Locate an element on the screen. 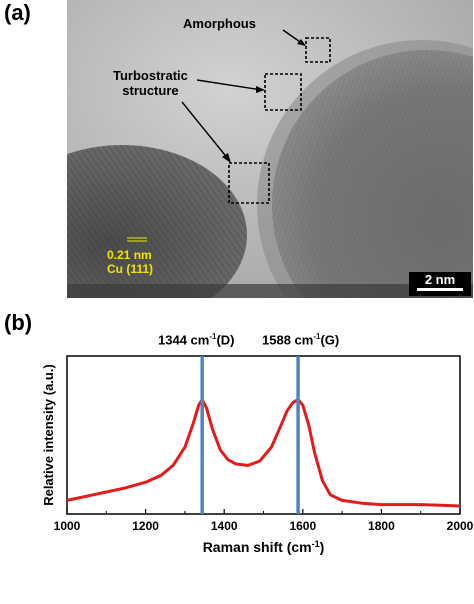 The width and height of the screenshot is (474, 604). peak-d-label: 1344 cm-1(D) is located at coordinates (196, 339).